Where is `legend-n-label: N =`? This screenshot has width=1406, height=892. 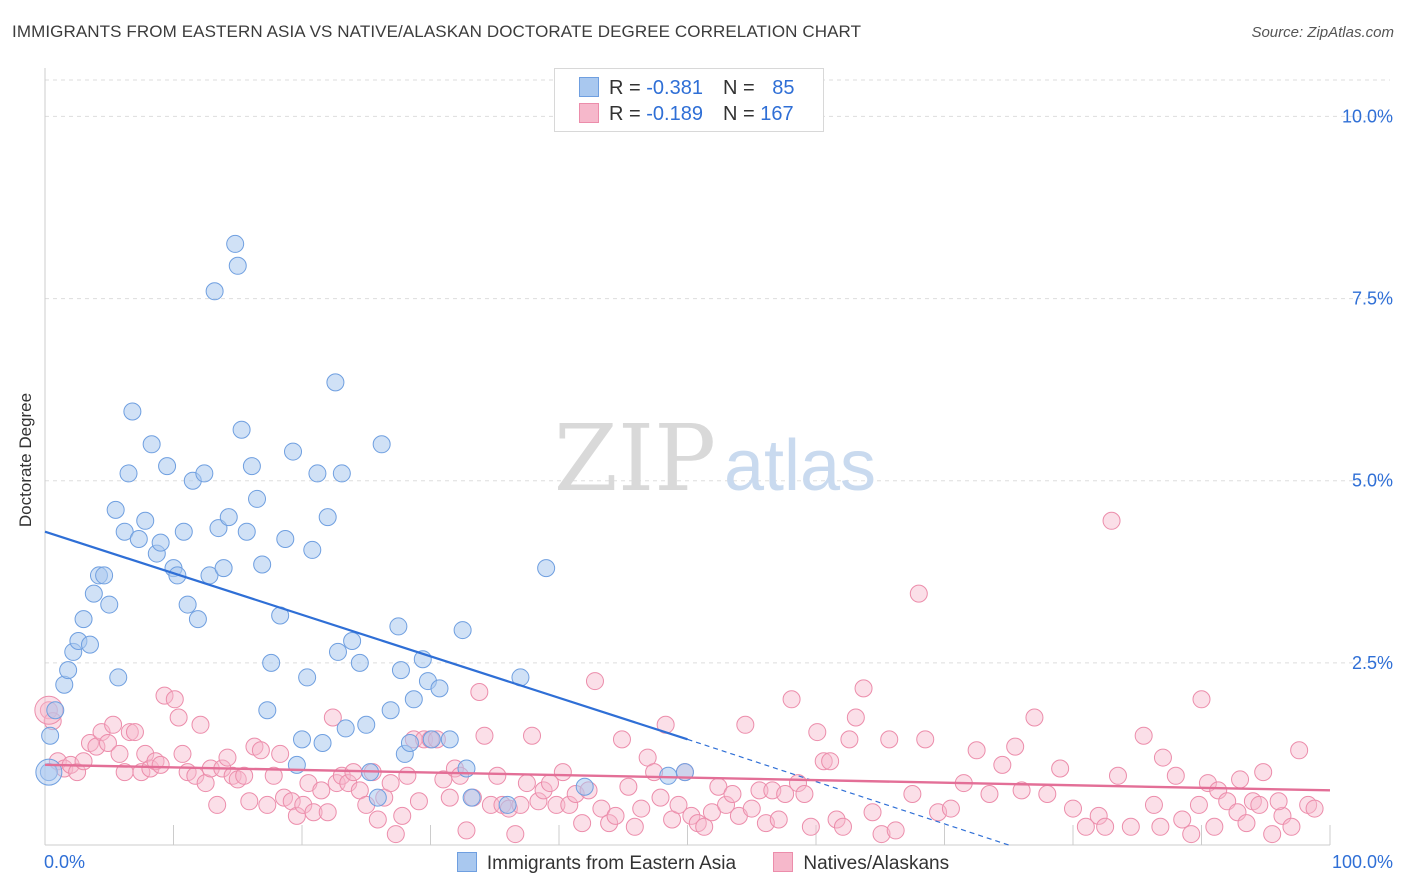
legend-n-label: N = is located at coordinates (741, 88).